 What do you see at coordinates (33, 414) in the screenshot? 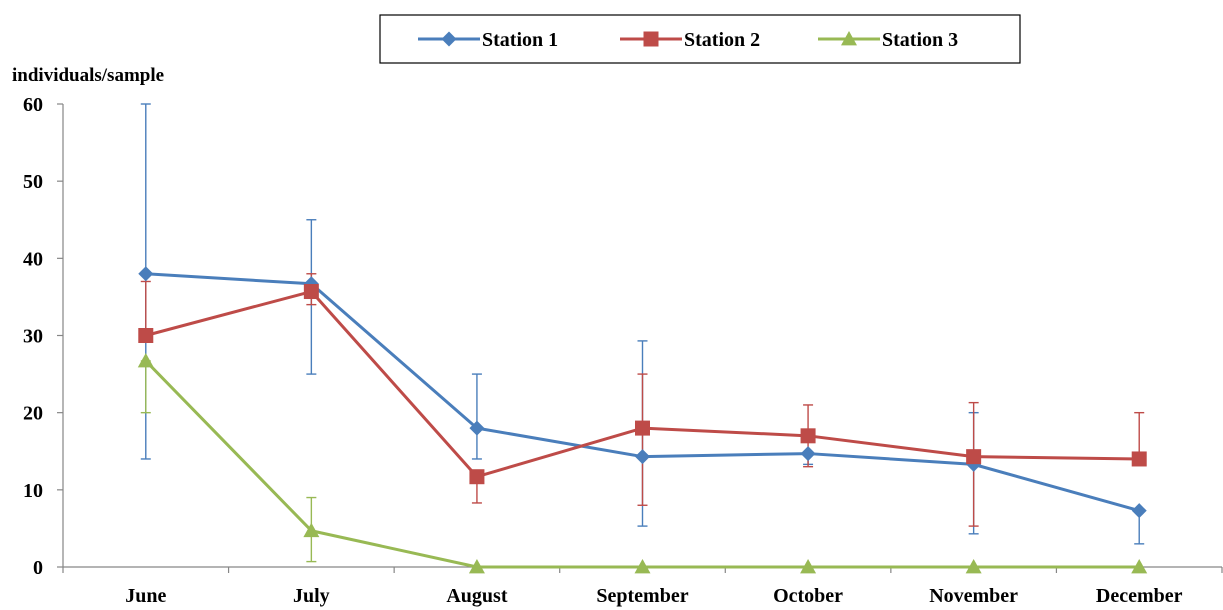
I see `y-tick-label: 20` at bounding box center [33, 414].